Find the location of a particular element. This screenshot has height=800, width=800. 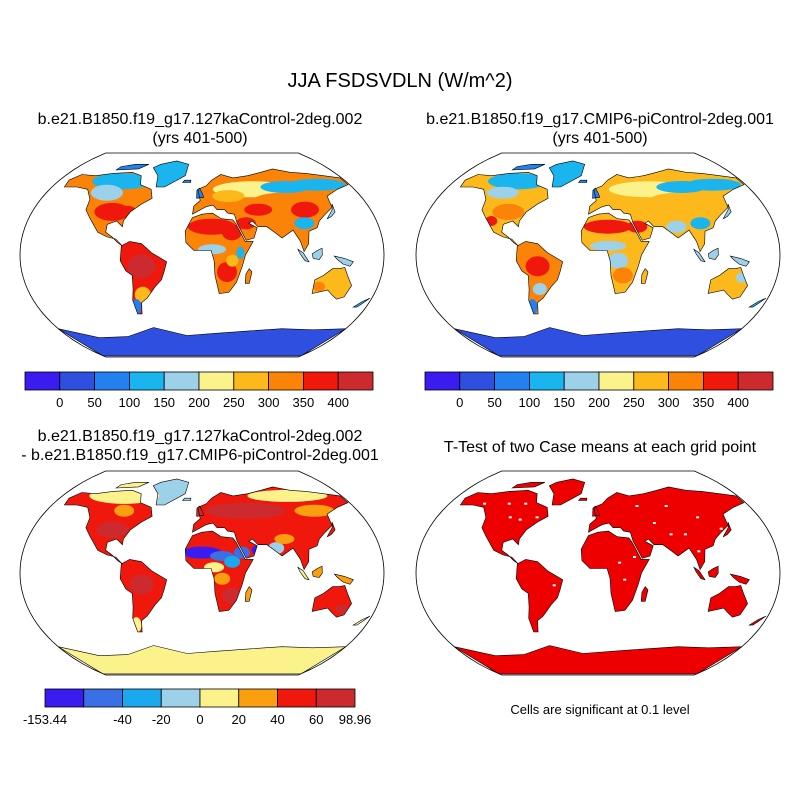

land-antarctica is located at coordinates (202, 341).